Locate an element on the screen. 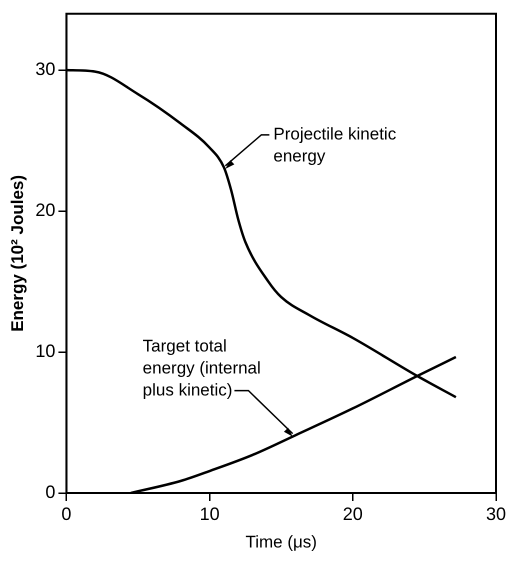 The height and width of the screenshot is (561, 510). y-axis-title: Energy (10² Joules) is located at coordinates (17, 253).